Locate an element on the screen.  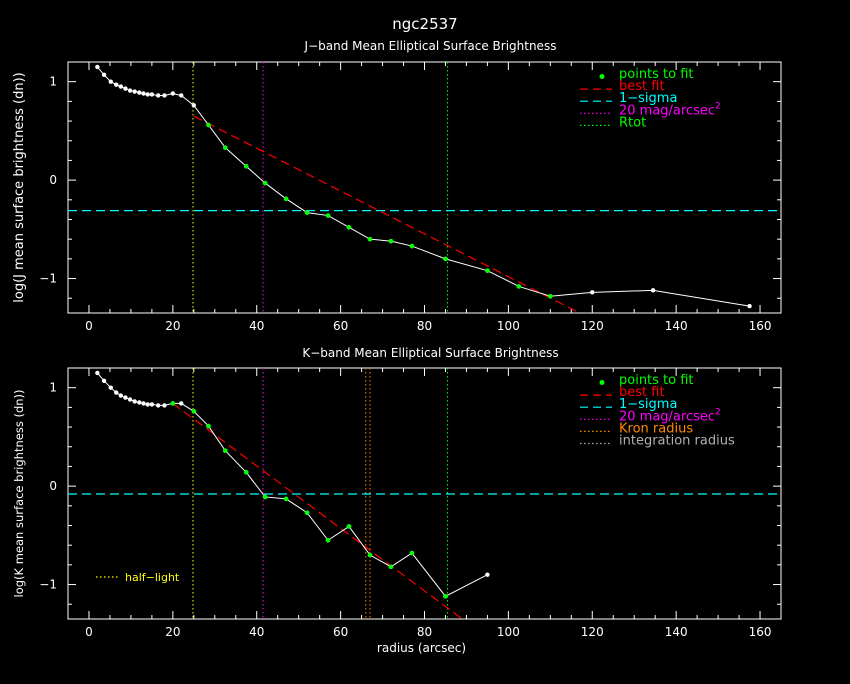
legend-label: best fit is located at coordinates (642, 86).